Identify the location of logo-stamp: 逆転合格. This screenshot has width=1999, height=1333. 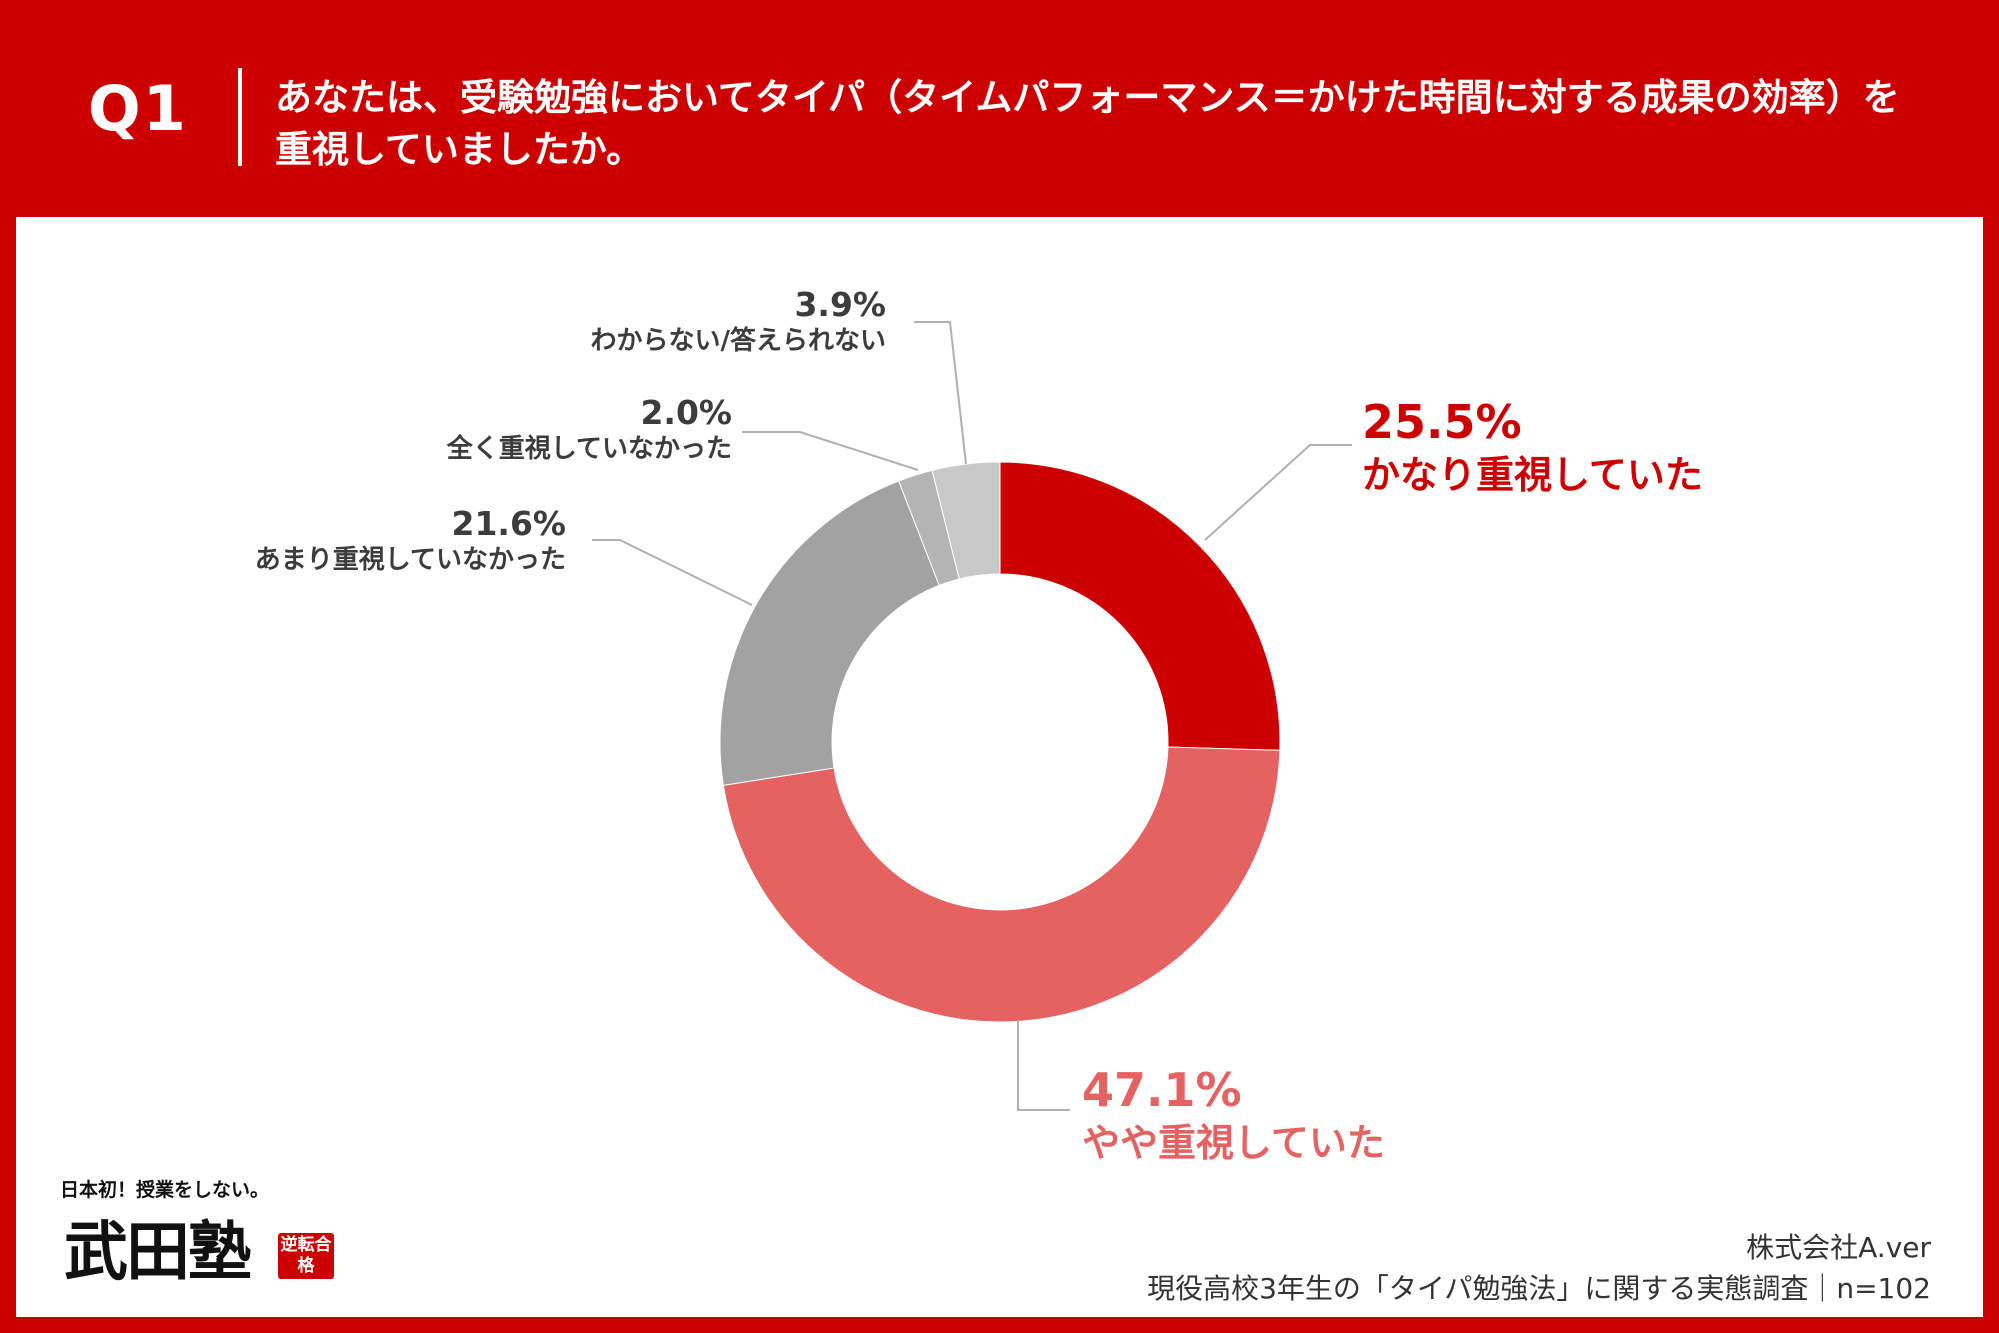
(306, 1256).